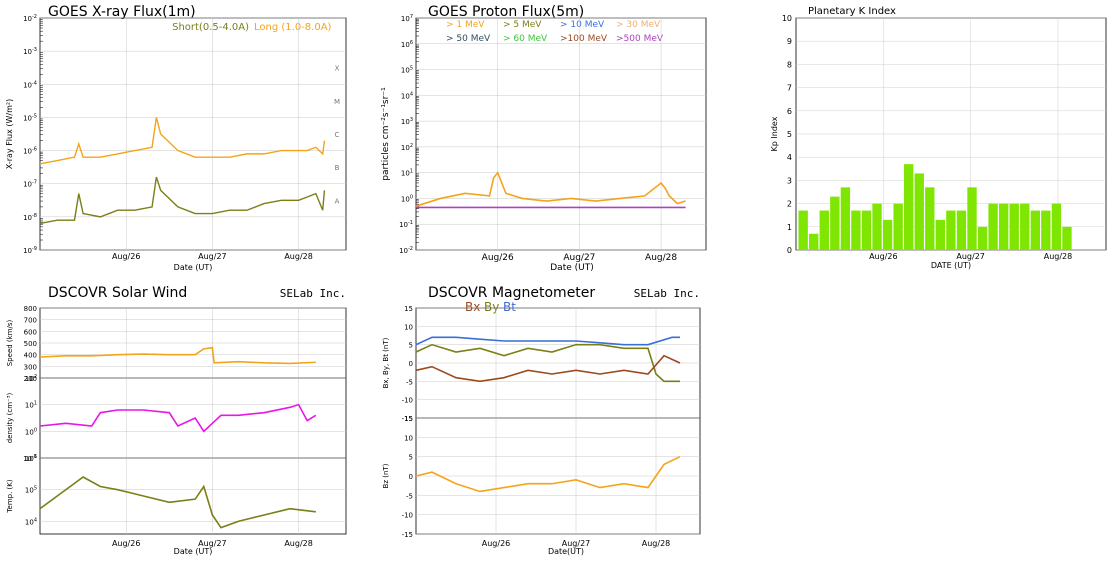  I want to click on solarwind-y-tick-label: 10⁴, so click(31, 521).